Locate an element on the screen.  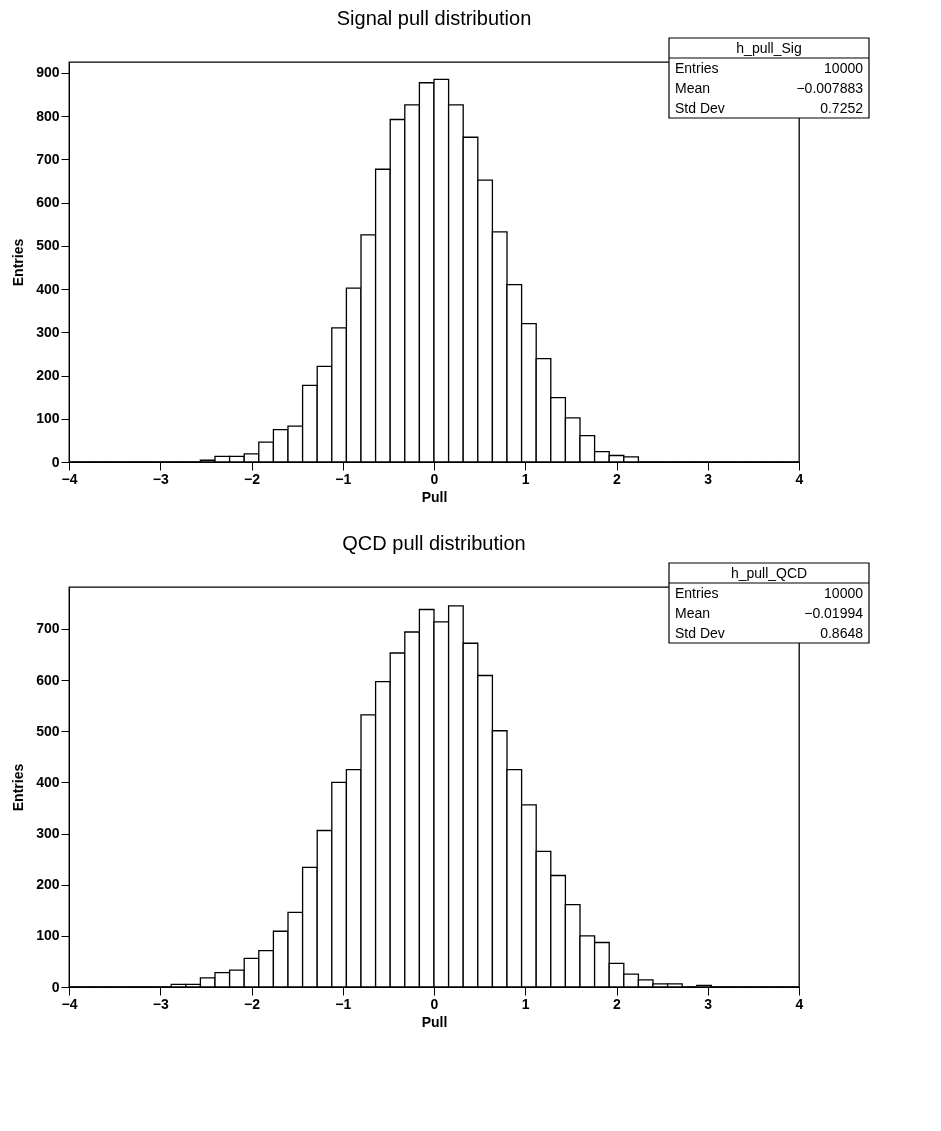
text: 0.8648 is located at coordinates (842, 633).